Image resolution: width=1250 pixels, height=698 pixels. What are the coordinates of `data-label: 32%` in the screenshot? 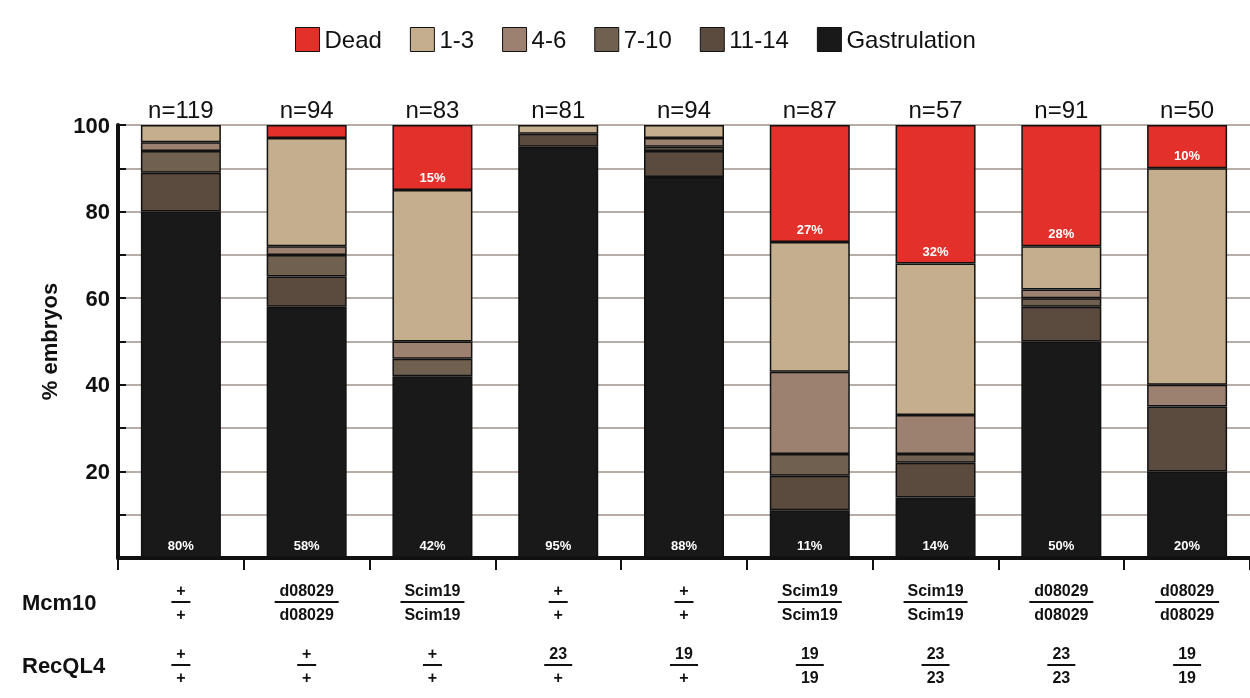 It's located at (935, 251).